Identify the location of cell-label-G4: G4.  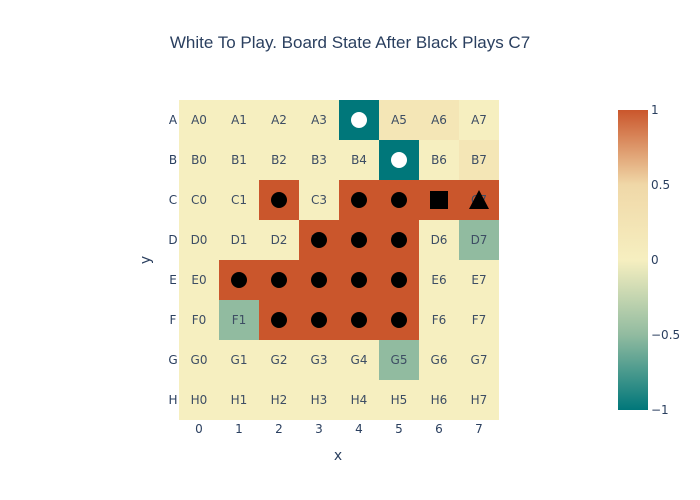
(359, 360).